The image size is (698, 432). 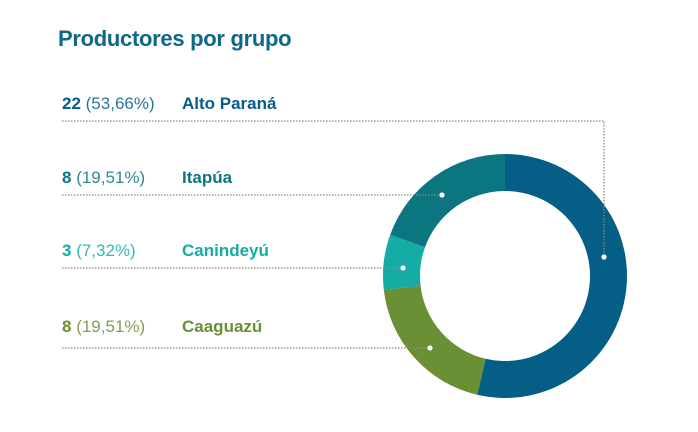 What do you see at coordinates (162, 327) in the screenshot?
I see `legend-item: 8 (19,51%) Caaguazú` at bounding box center [162, 327].